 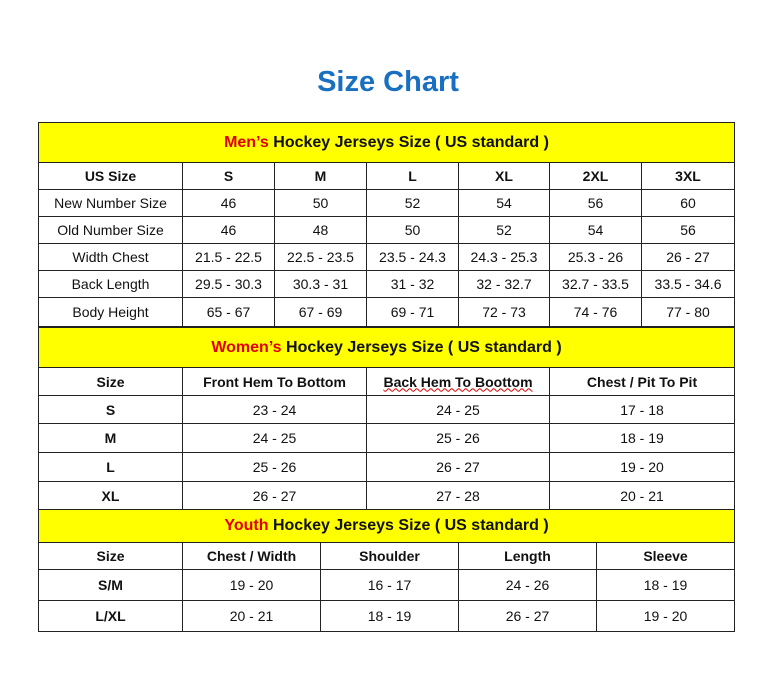 I want to click on column-header: 2XL, so click(x=595, y=176).